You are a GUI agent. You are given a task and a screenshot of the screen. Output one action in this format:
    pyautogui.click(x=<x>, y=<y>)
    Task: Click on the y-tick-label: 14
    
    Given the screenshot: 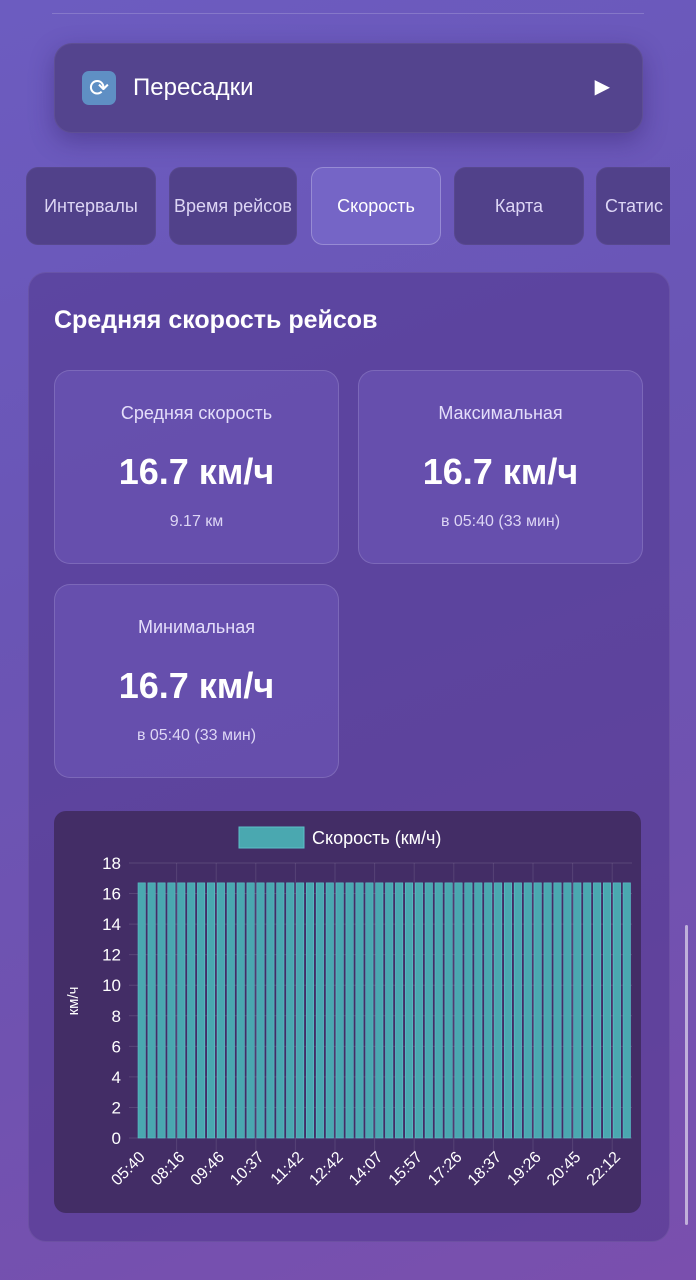 What is the action you would take?
    pyautogui.click(x=111, y=924)
    